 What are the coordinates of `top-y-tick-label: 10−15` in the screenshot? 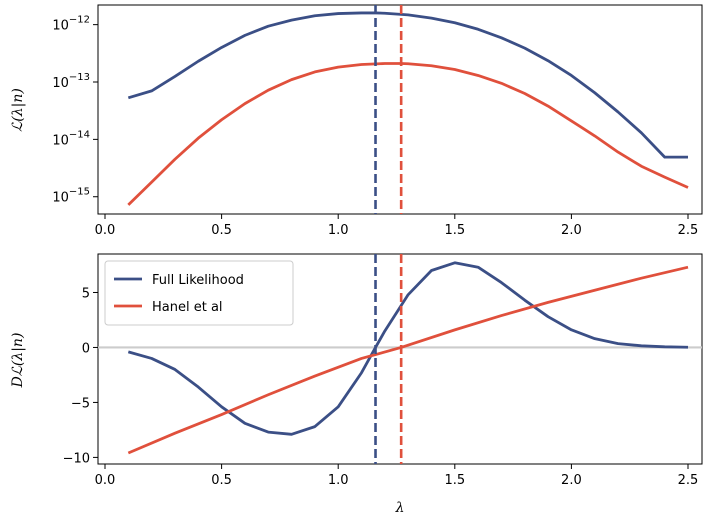 It's located at (71, 196).